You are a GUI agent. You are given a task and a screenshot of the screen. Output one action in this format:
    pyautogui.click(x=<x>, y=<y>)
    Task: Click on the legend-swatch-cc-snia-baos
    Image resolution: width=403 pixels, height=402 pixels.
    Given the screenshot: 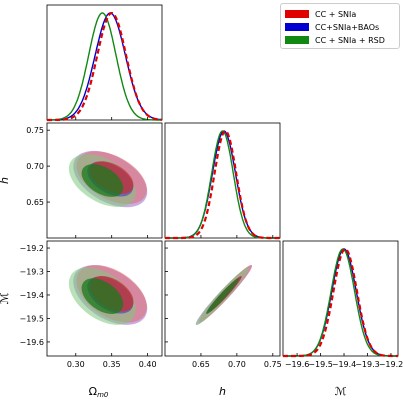 What is the action you would take?
    pyautogui.click(x=297, y=27)
    